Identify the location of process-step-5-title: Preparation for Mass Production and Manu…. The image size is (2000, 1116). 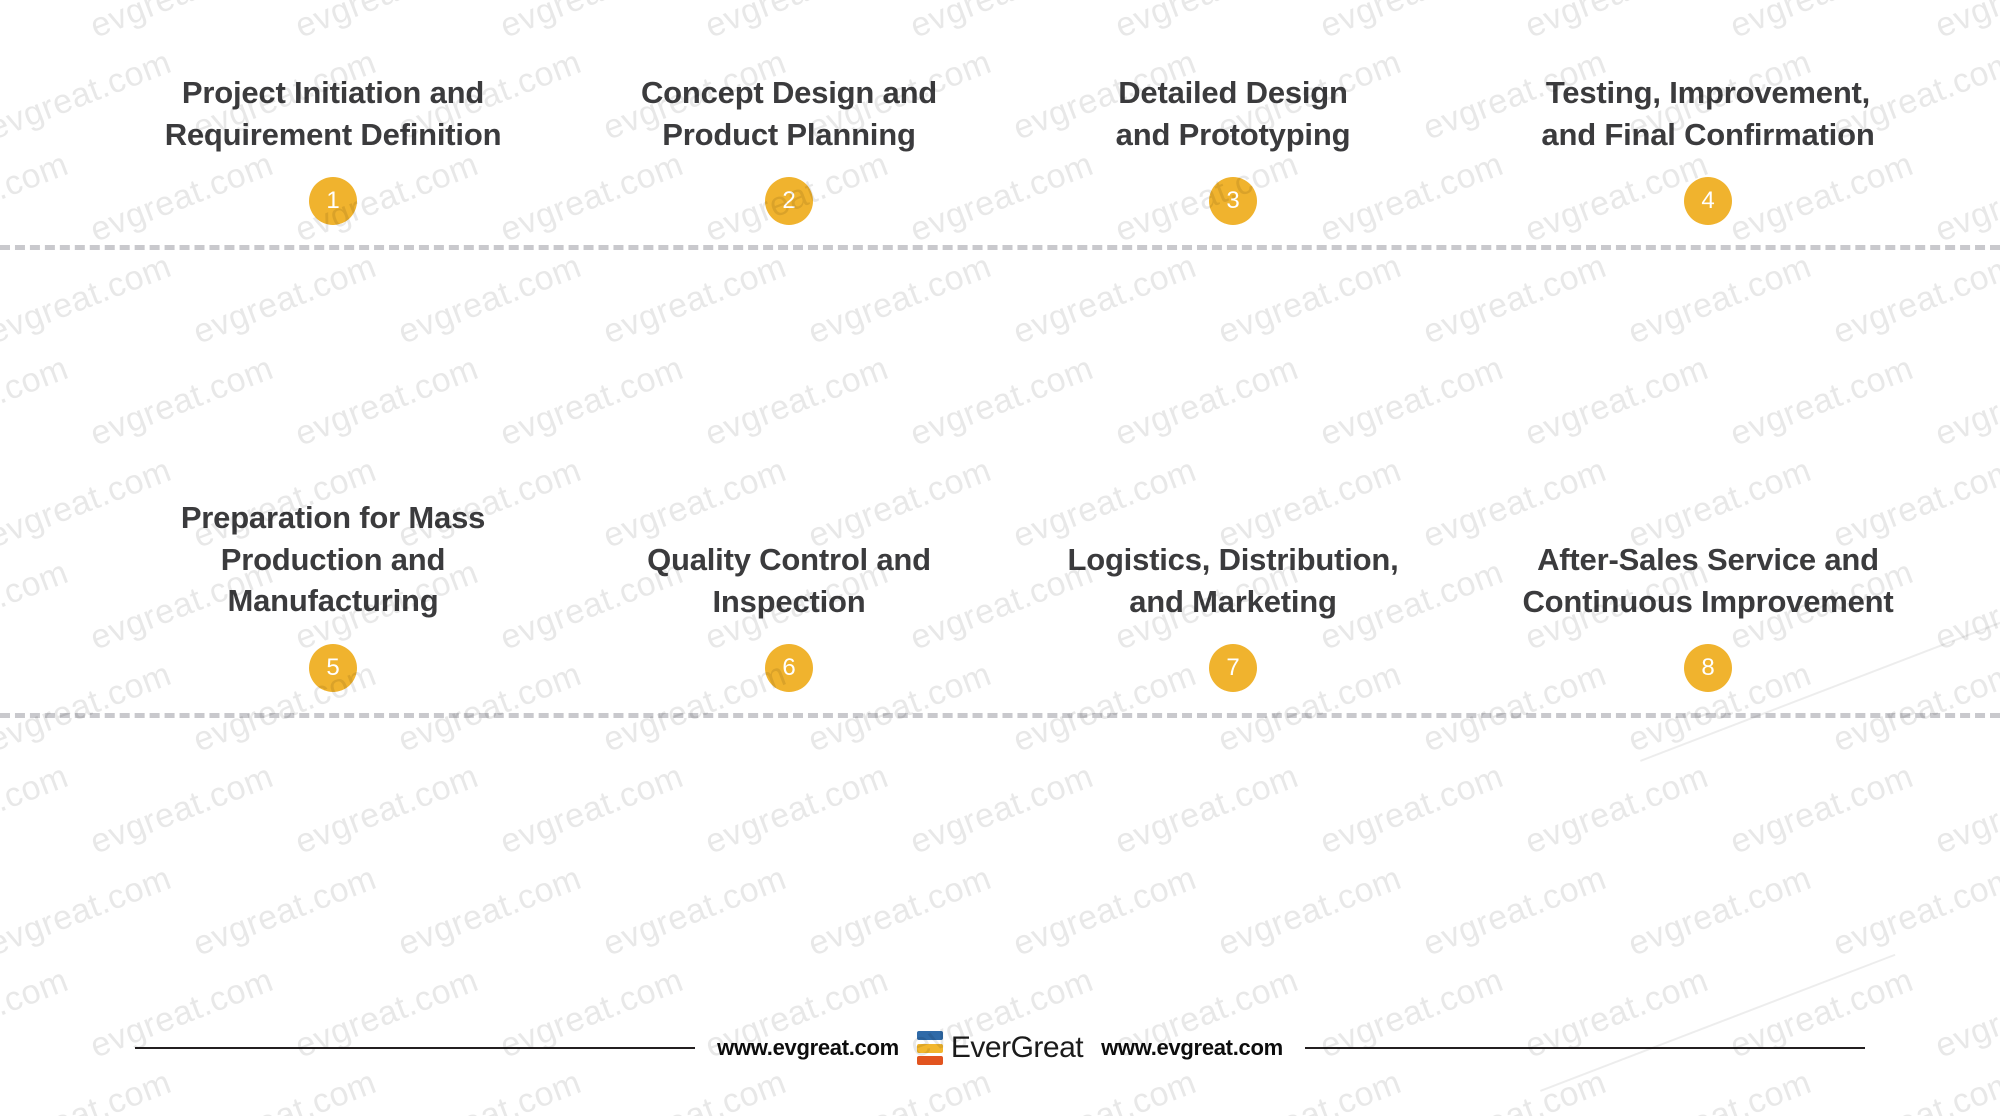
(333, 559).